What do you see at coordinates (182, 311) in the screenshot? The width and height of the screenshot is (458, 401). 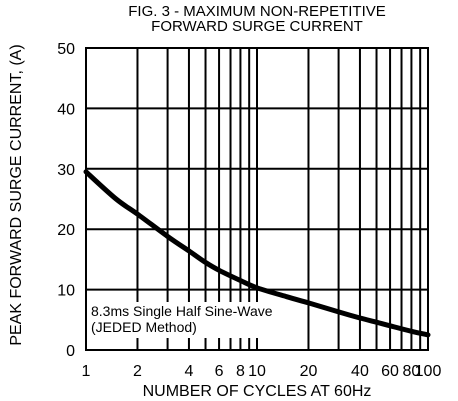 I see `annotation-line1: 8.3ms Single Half Sine-Wave` at bounding box center [182, 311].